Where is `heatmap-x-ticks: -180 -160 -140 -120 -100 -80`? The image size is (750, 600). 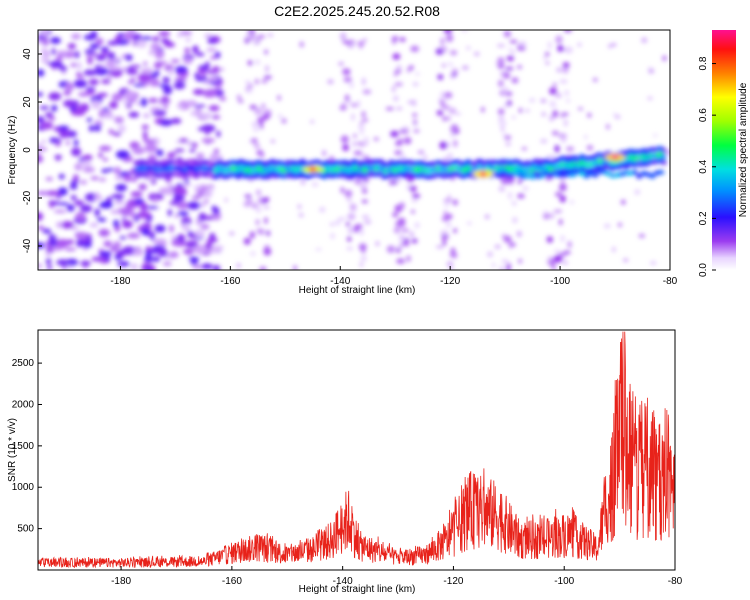 heatmap-x-ticks: -180 -160 -140 -120 -100 -80 is located at coordinates (394, 276).